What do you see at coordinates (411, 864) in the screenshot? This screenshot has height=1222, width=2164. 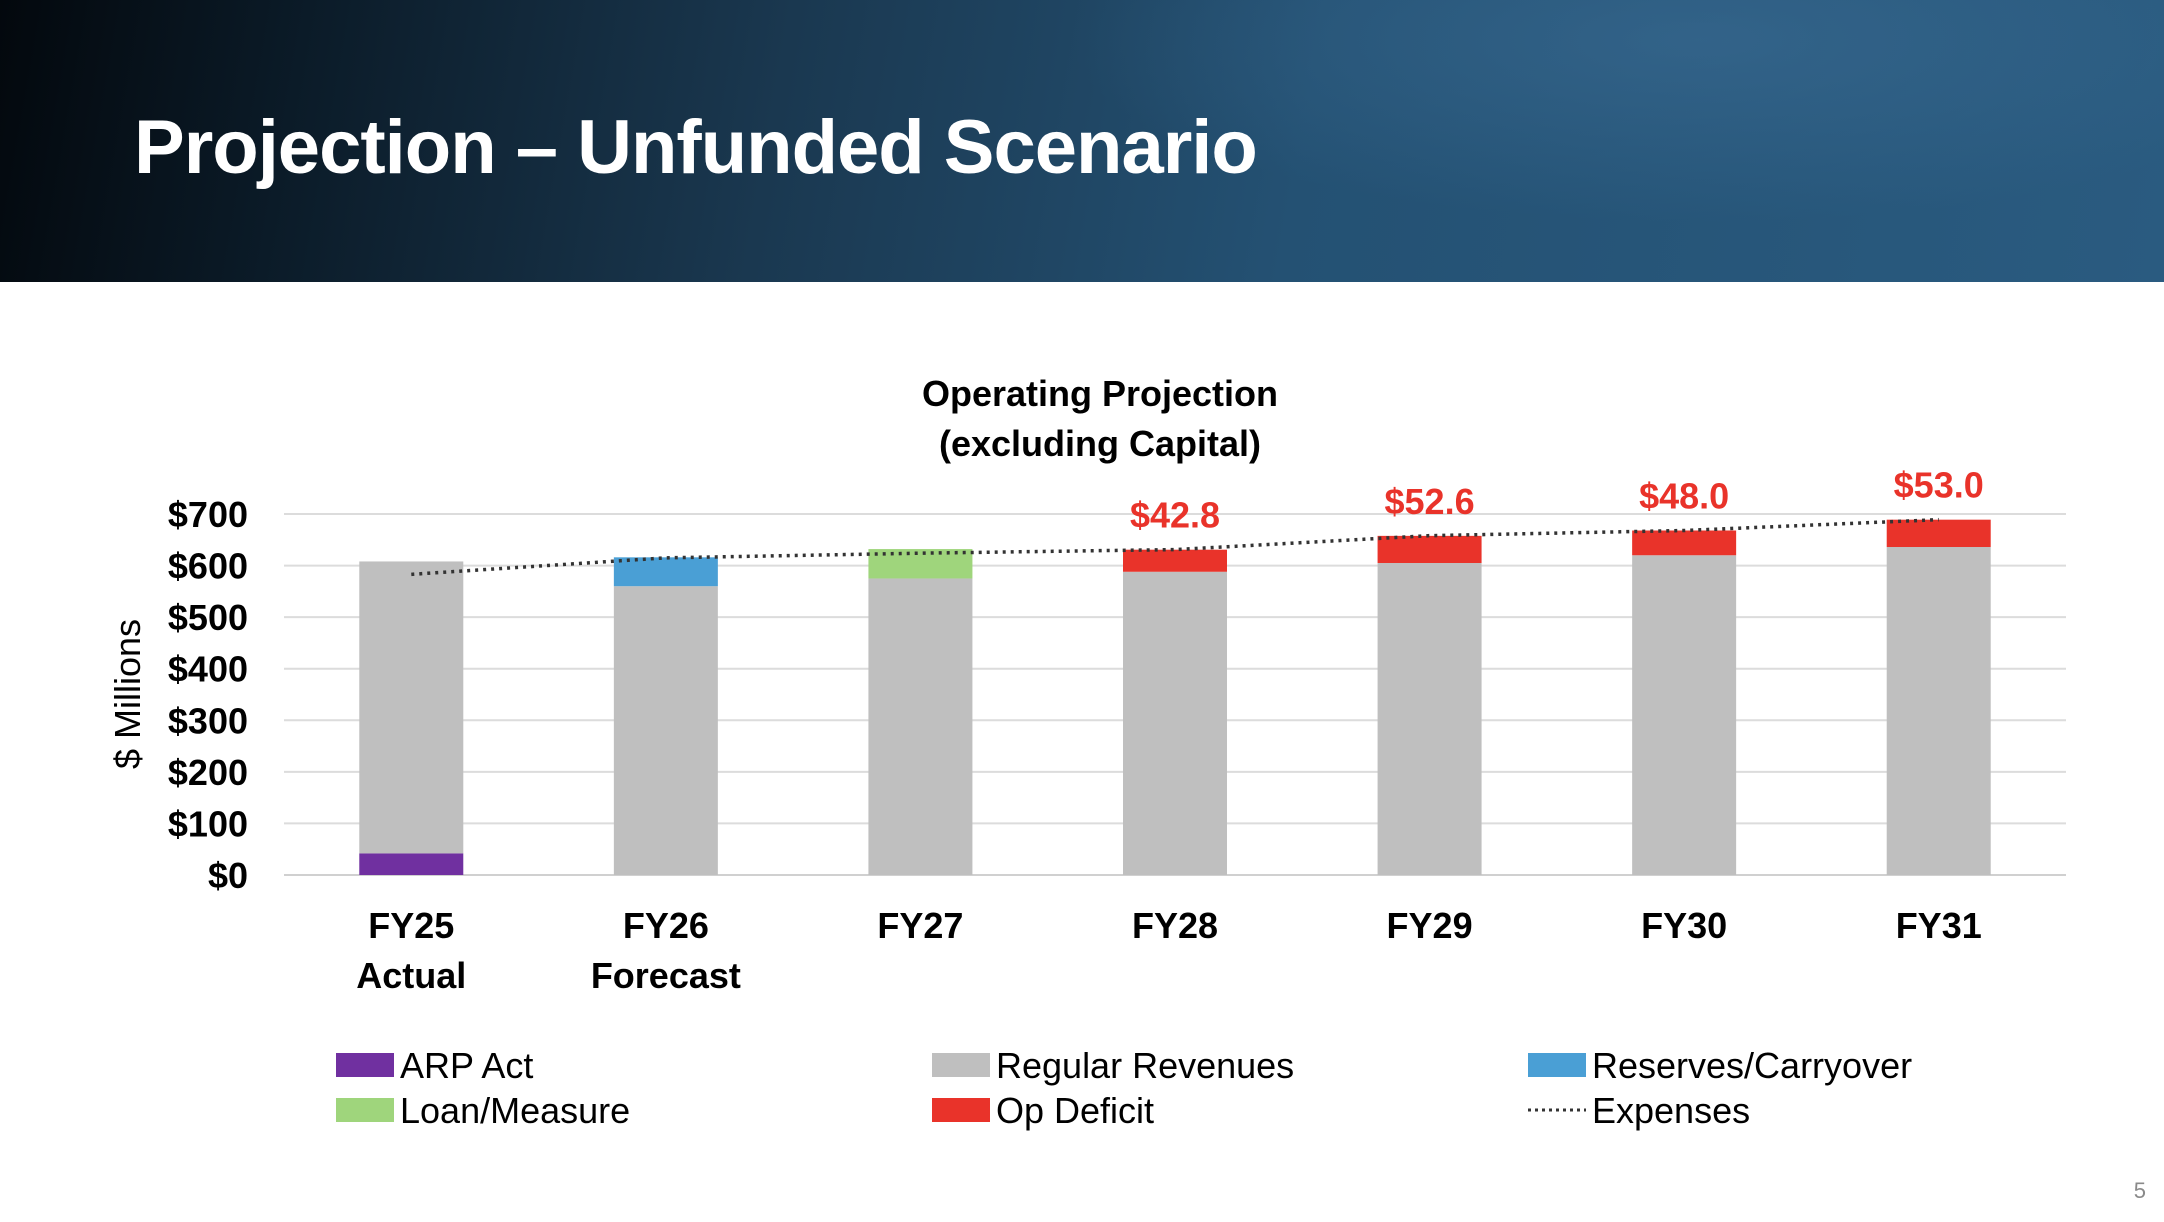 I see `bar-arp-act` at bounding box center [411, 864].